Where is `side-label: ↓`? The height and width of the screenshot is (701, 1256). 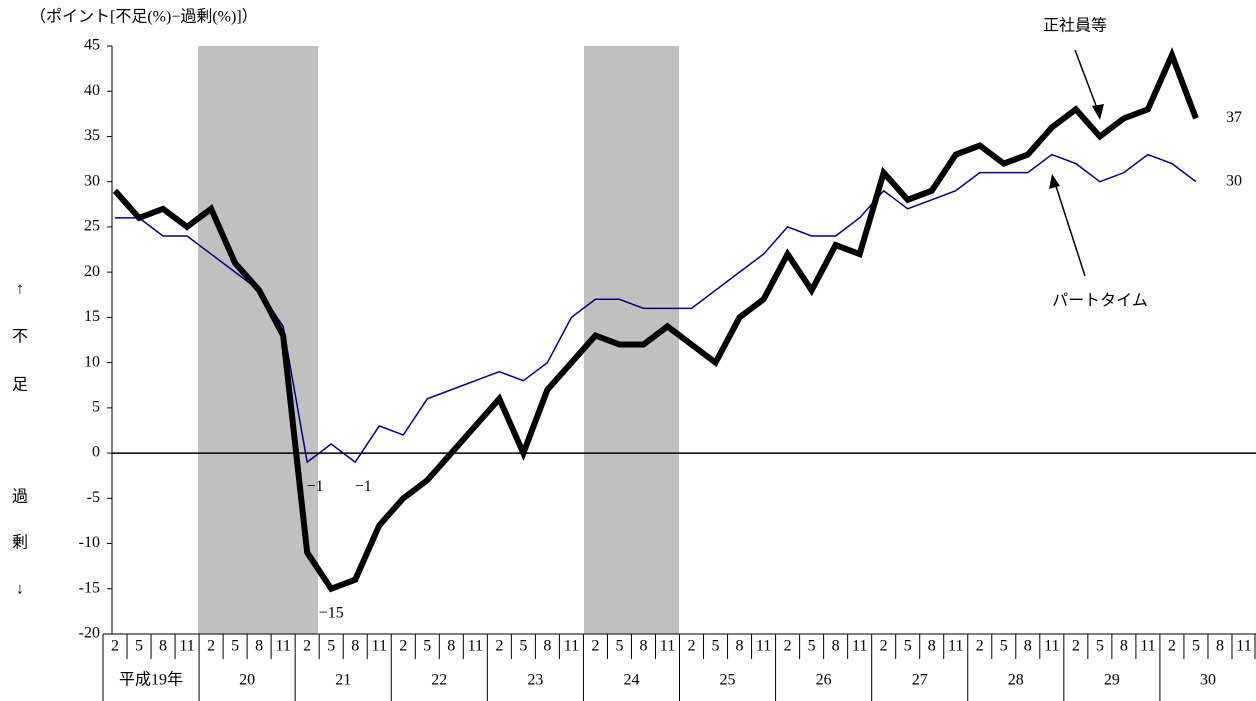
side-label: ↓ is located at coordinates (20, 589).